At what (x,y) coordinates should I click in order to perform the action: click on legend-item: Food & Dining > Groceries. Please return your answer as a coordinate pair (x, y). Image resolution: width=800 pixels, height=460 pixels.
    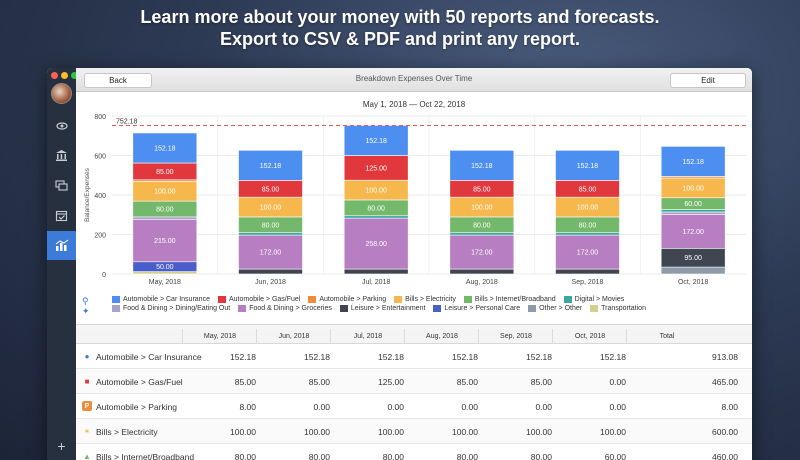
    Looking at the image, I should click on (285, 308).